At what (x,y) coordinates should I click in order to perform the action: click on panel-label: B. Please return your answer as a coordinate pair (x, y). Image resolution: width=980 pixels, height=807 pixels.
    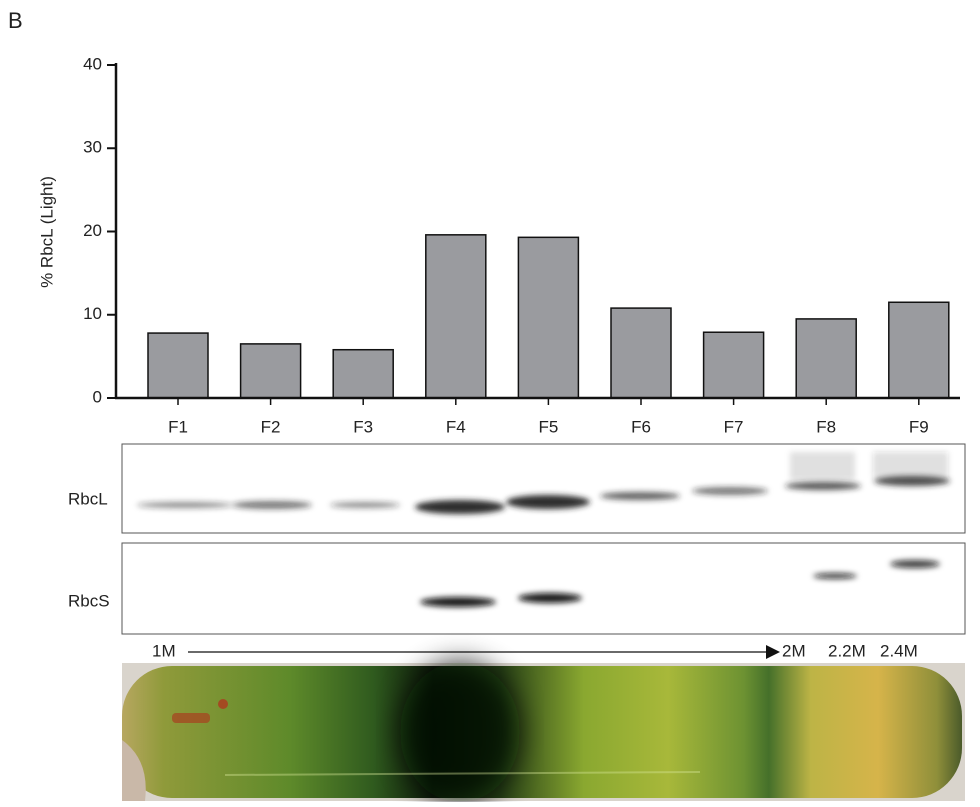
    Looking at the image, I should click on (15, 20).